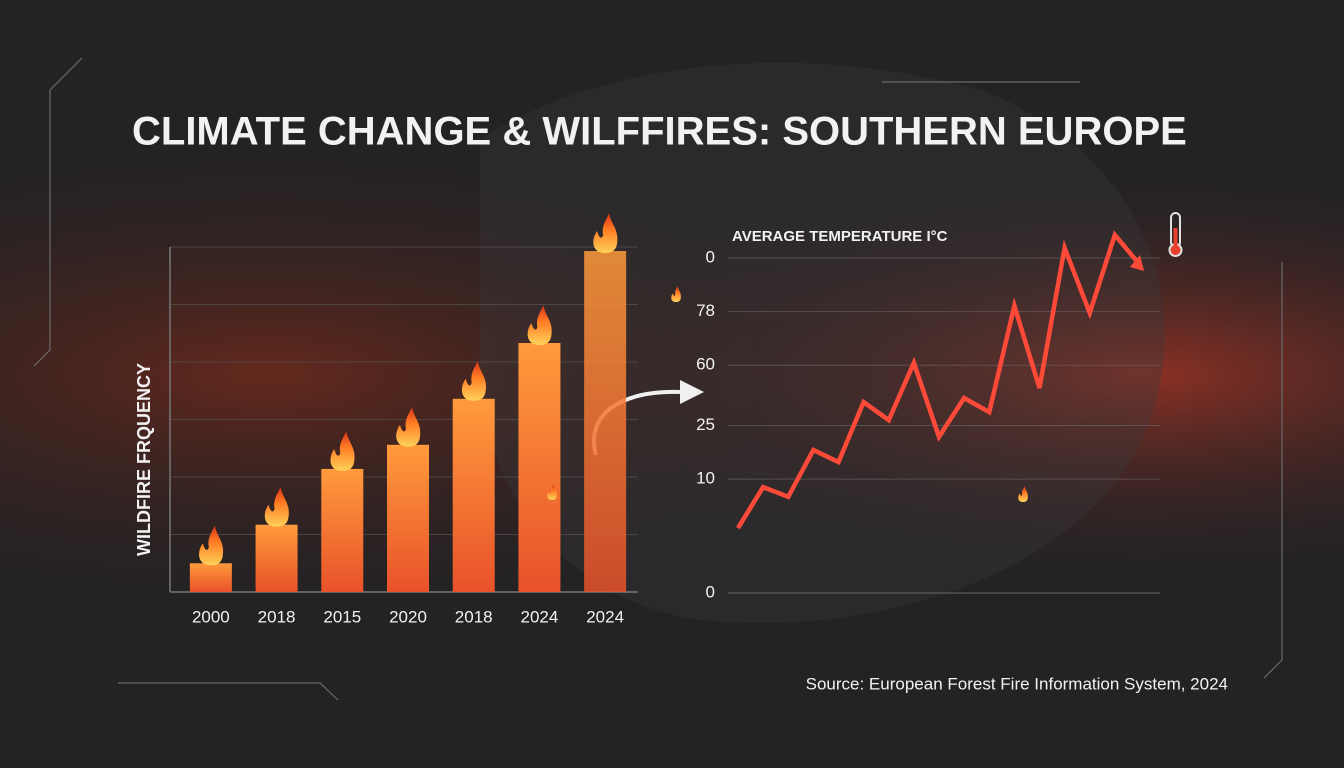 The width and height of the screenshot is (1344, 768). What do you see at coordinates (705, 478) in the screenshot?
I see `y-tick-label: 10` at bounding box center [705, 478].